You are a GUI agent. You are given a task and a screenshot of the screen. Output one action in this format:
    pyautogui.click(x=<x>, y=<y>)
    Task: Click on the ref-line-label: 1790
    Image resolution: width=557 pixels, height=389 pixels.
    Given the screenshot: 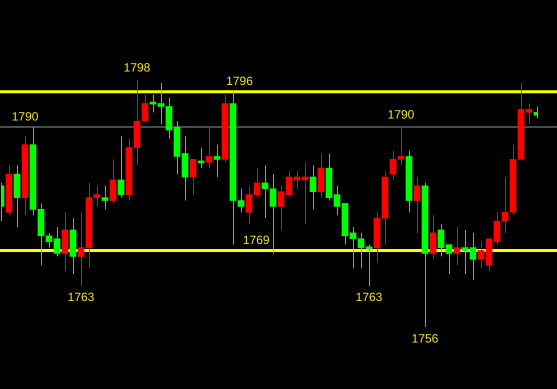 What is the action you would take?
    pyautogui.click(x=25, y=116)
    